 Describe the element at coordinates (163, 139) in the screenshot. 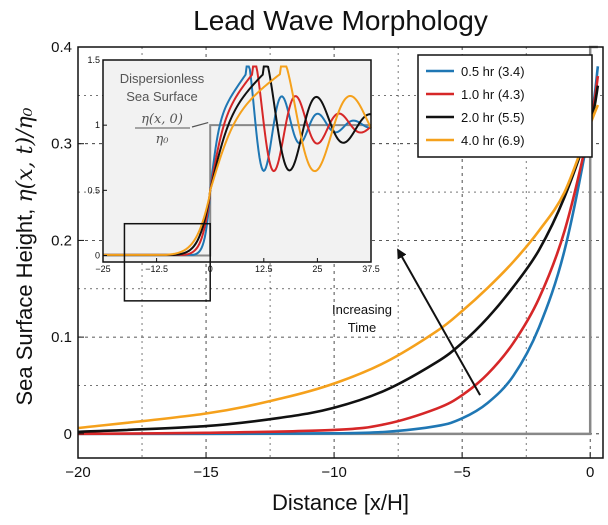

I see `inset-label-math-denominator: η₀` at that location.